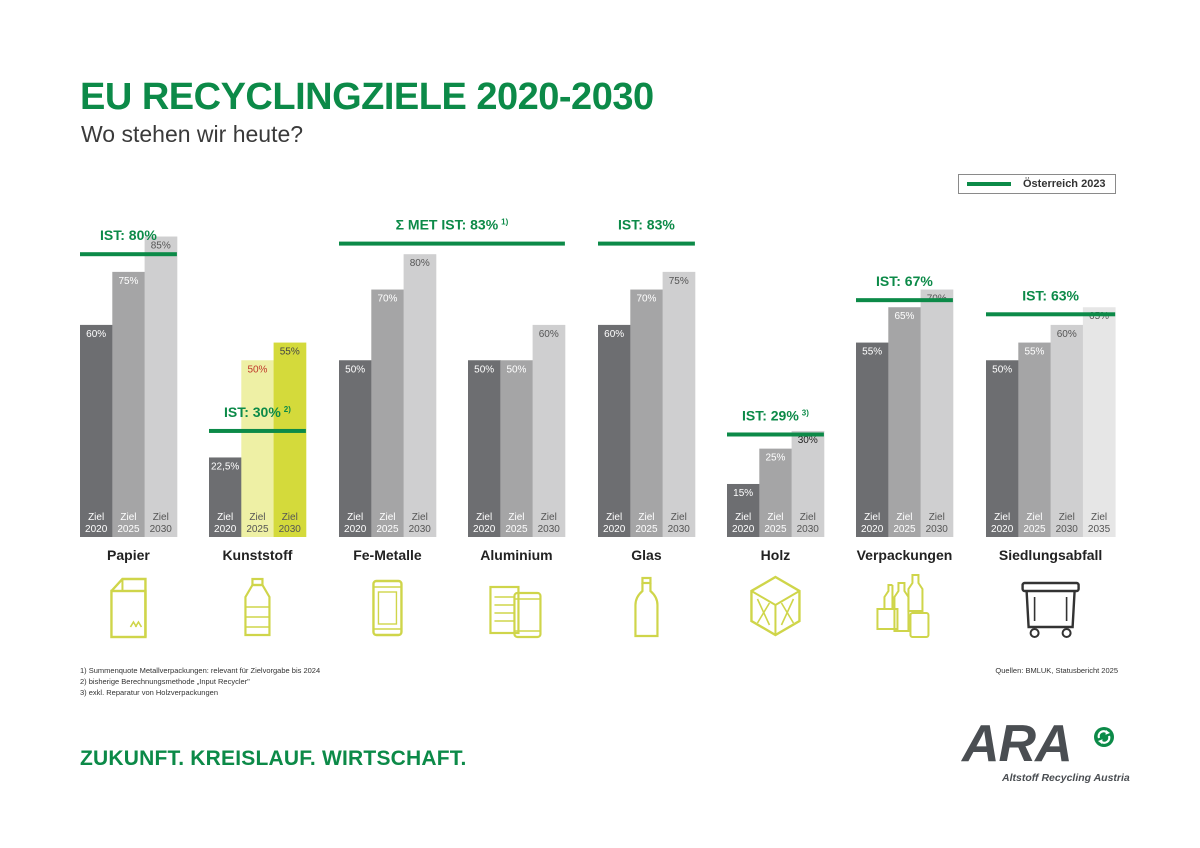  Describe the element at coordinates (679, 404) in the screenshot. I see `bar-glas-2030` at that location.